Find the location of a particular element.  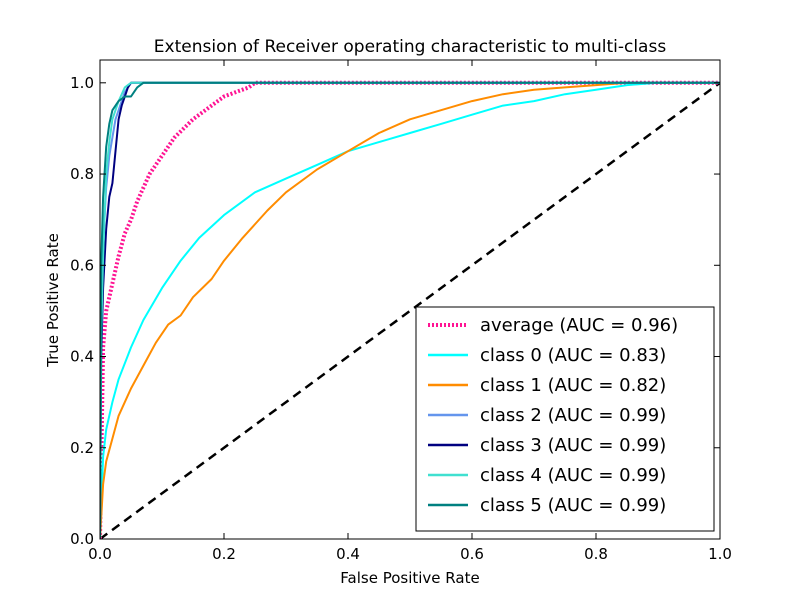

legend-box is located at coordinates (565, 419).